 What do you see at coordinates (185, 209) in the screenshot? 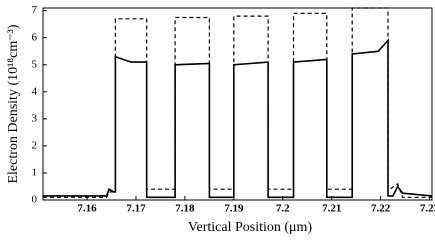
I see `x-tick-label: 7.18` at bounding box center [185, 209].